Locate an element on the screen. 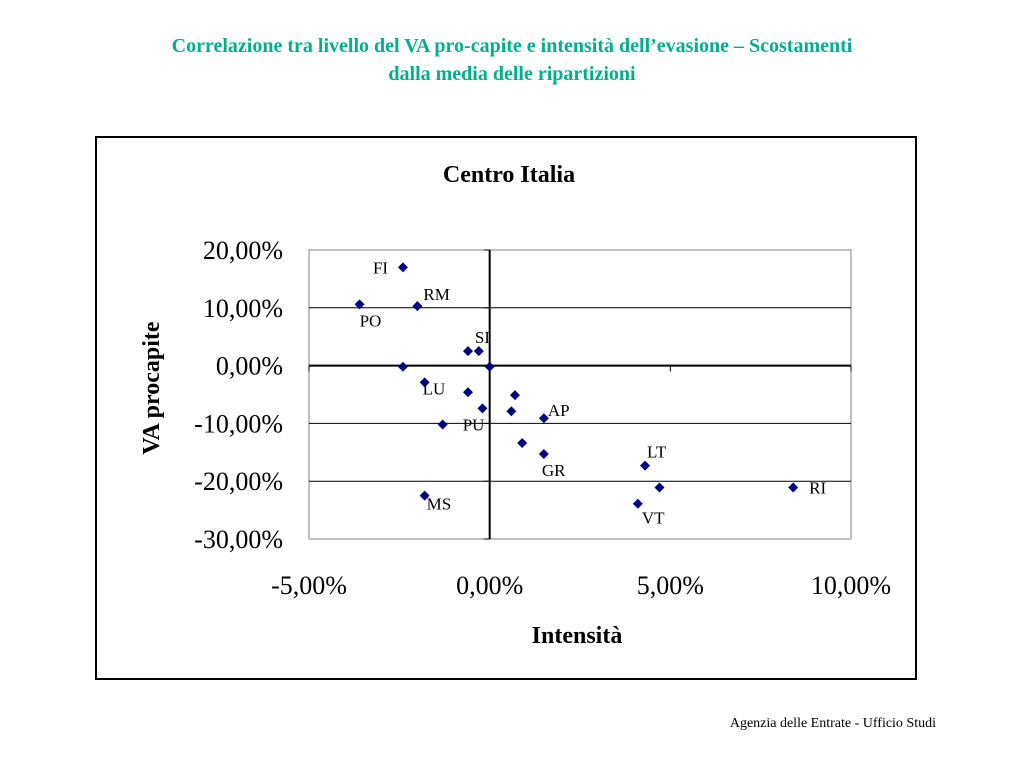  data-point-si is located at coordinates (478, 351).